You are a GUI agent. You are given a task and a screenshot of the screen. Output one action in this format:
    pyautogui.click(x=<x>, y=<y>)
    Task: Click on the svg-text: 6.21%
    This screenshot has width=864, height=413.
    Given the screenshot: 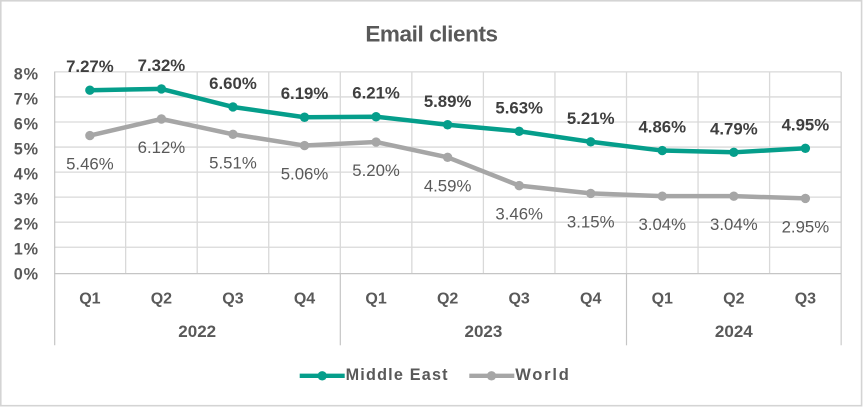 What is the action you would take?
    pyautogui.click(x=376, y=93)
    